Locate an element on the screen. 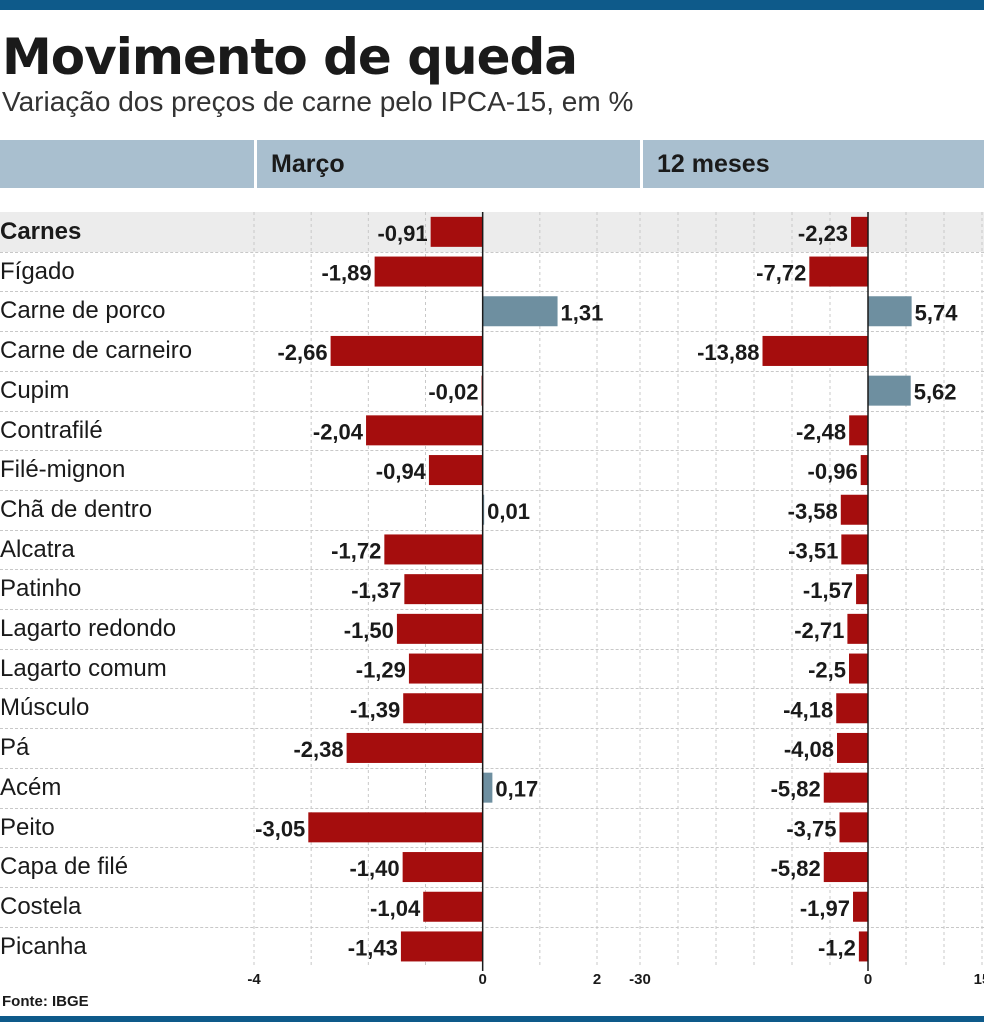  value-label: -2,04 is located at coordinates (338, 431).